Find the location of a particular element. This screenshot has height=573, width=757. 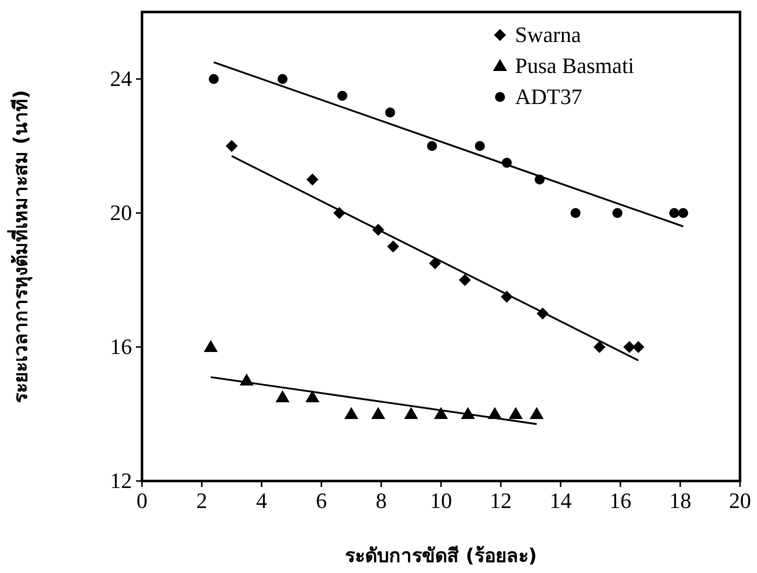

y-tick-label: 24 is located at coordinates (121, 78).